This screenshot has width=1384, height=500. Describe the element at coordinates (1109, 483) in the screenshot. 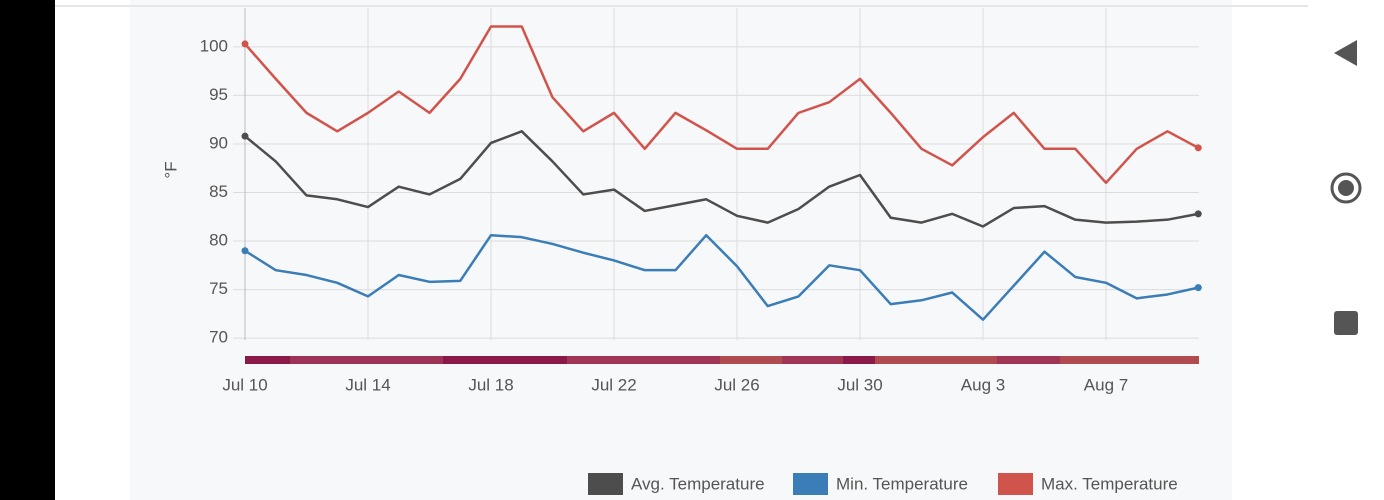

I see `legend-label: Max. Temperature` at that location.